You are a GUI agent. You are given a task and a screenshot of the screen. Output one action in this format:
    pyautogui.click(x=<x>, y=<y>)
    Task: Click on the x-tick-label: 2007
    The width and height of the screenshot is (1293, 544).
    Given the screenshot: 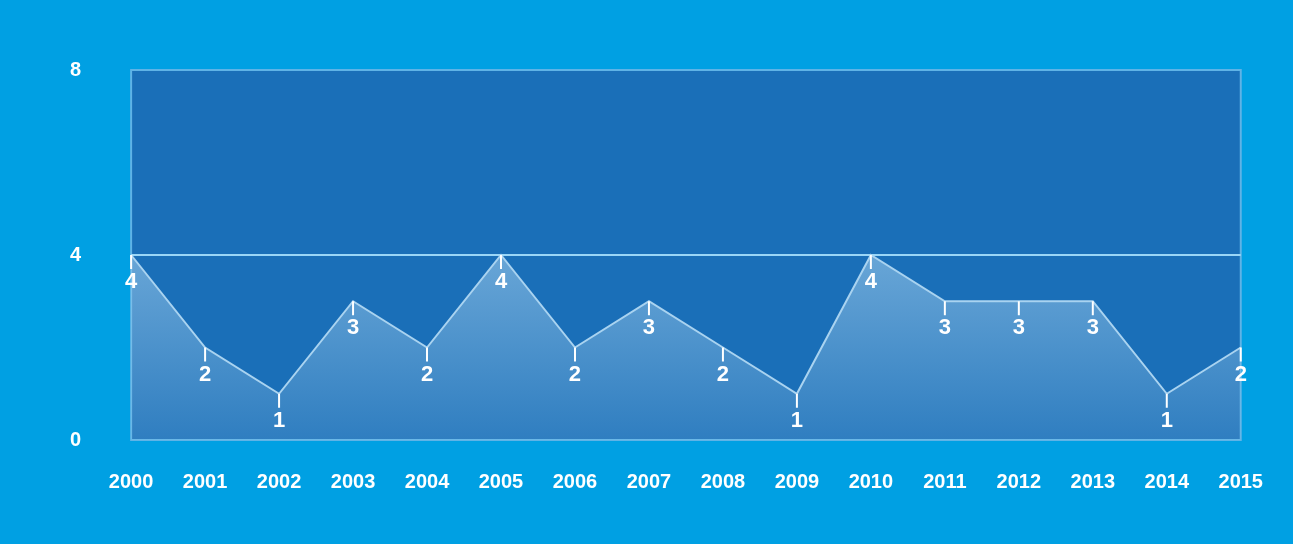 What is the action you would take?
    pyautogui.click(x=649, y=480)
    